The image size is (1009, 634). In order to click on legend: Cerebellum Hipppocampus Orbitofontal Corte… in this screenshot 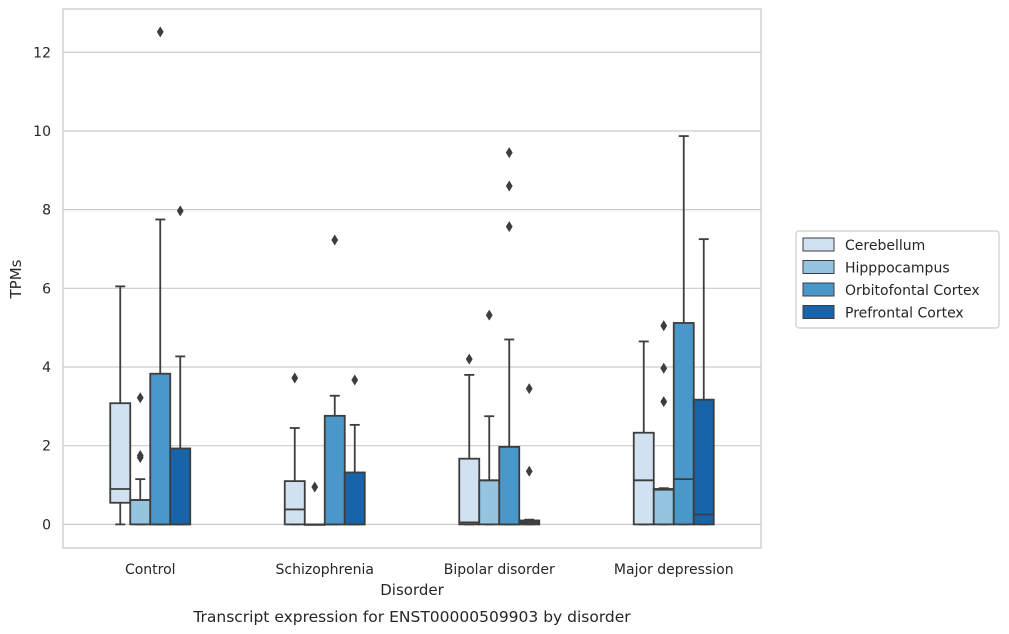, I will do `click(897, 279)`.